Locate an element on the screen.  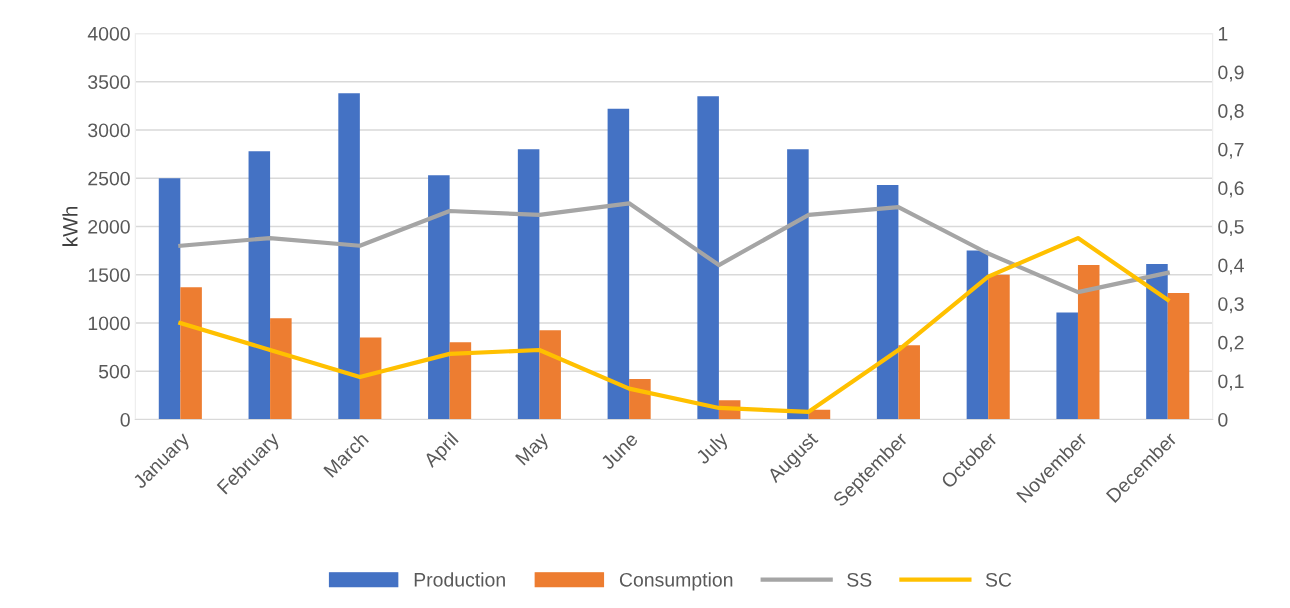
y2-tick-label: 0,8 is located at coordinates (1231, 112).